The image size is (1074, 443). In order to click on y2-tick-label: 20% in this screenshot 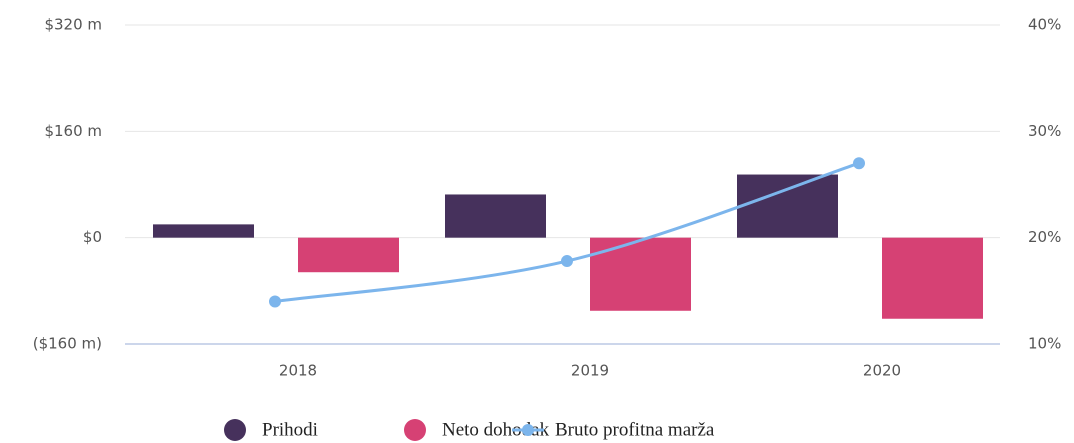, I will do `click(1044, 237)`.